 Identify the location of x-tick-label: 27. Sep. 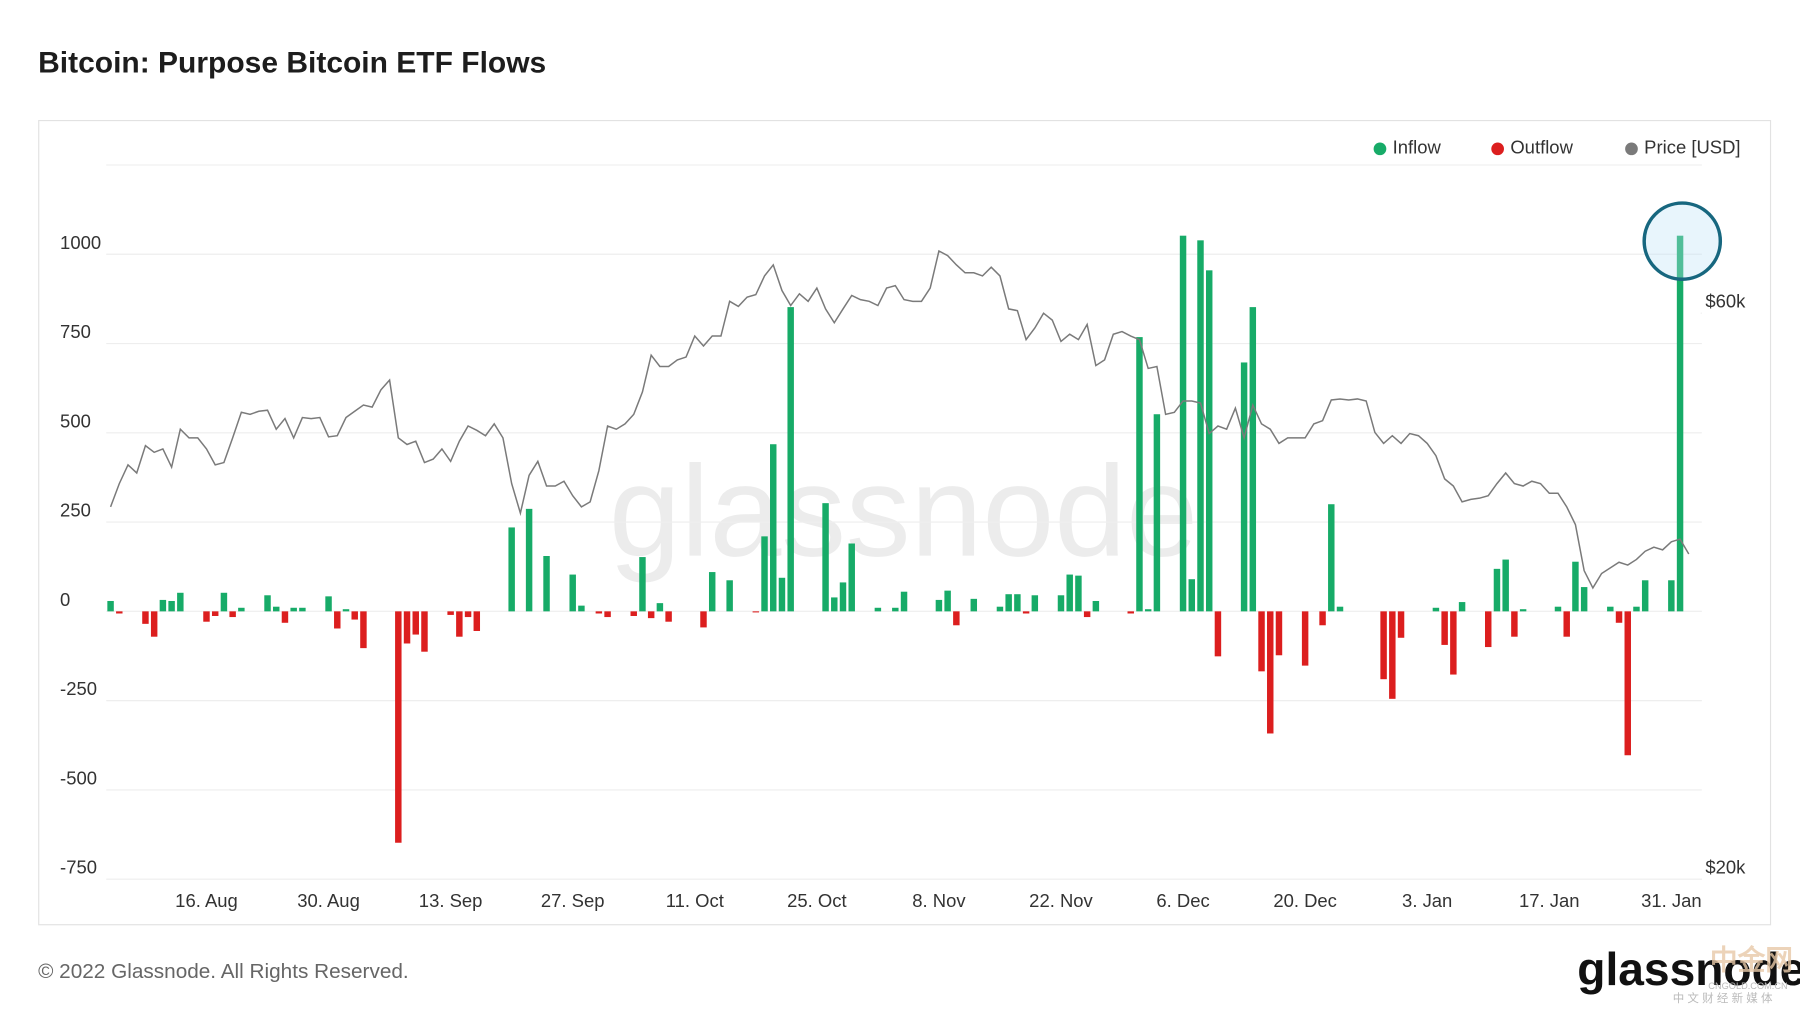
(573, 900).